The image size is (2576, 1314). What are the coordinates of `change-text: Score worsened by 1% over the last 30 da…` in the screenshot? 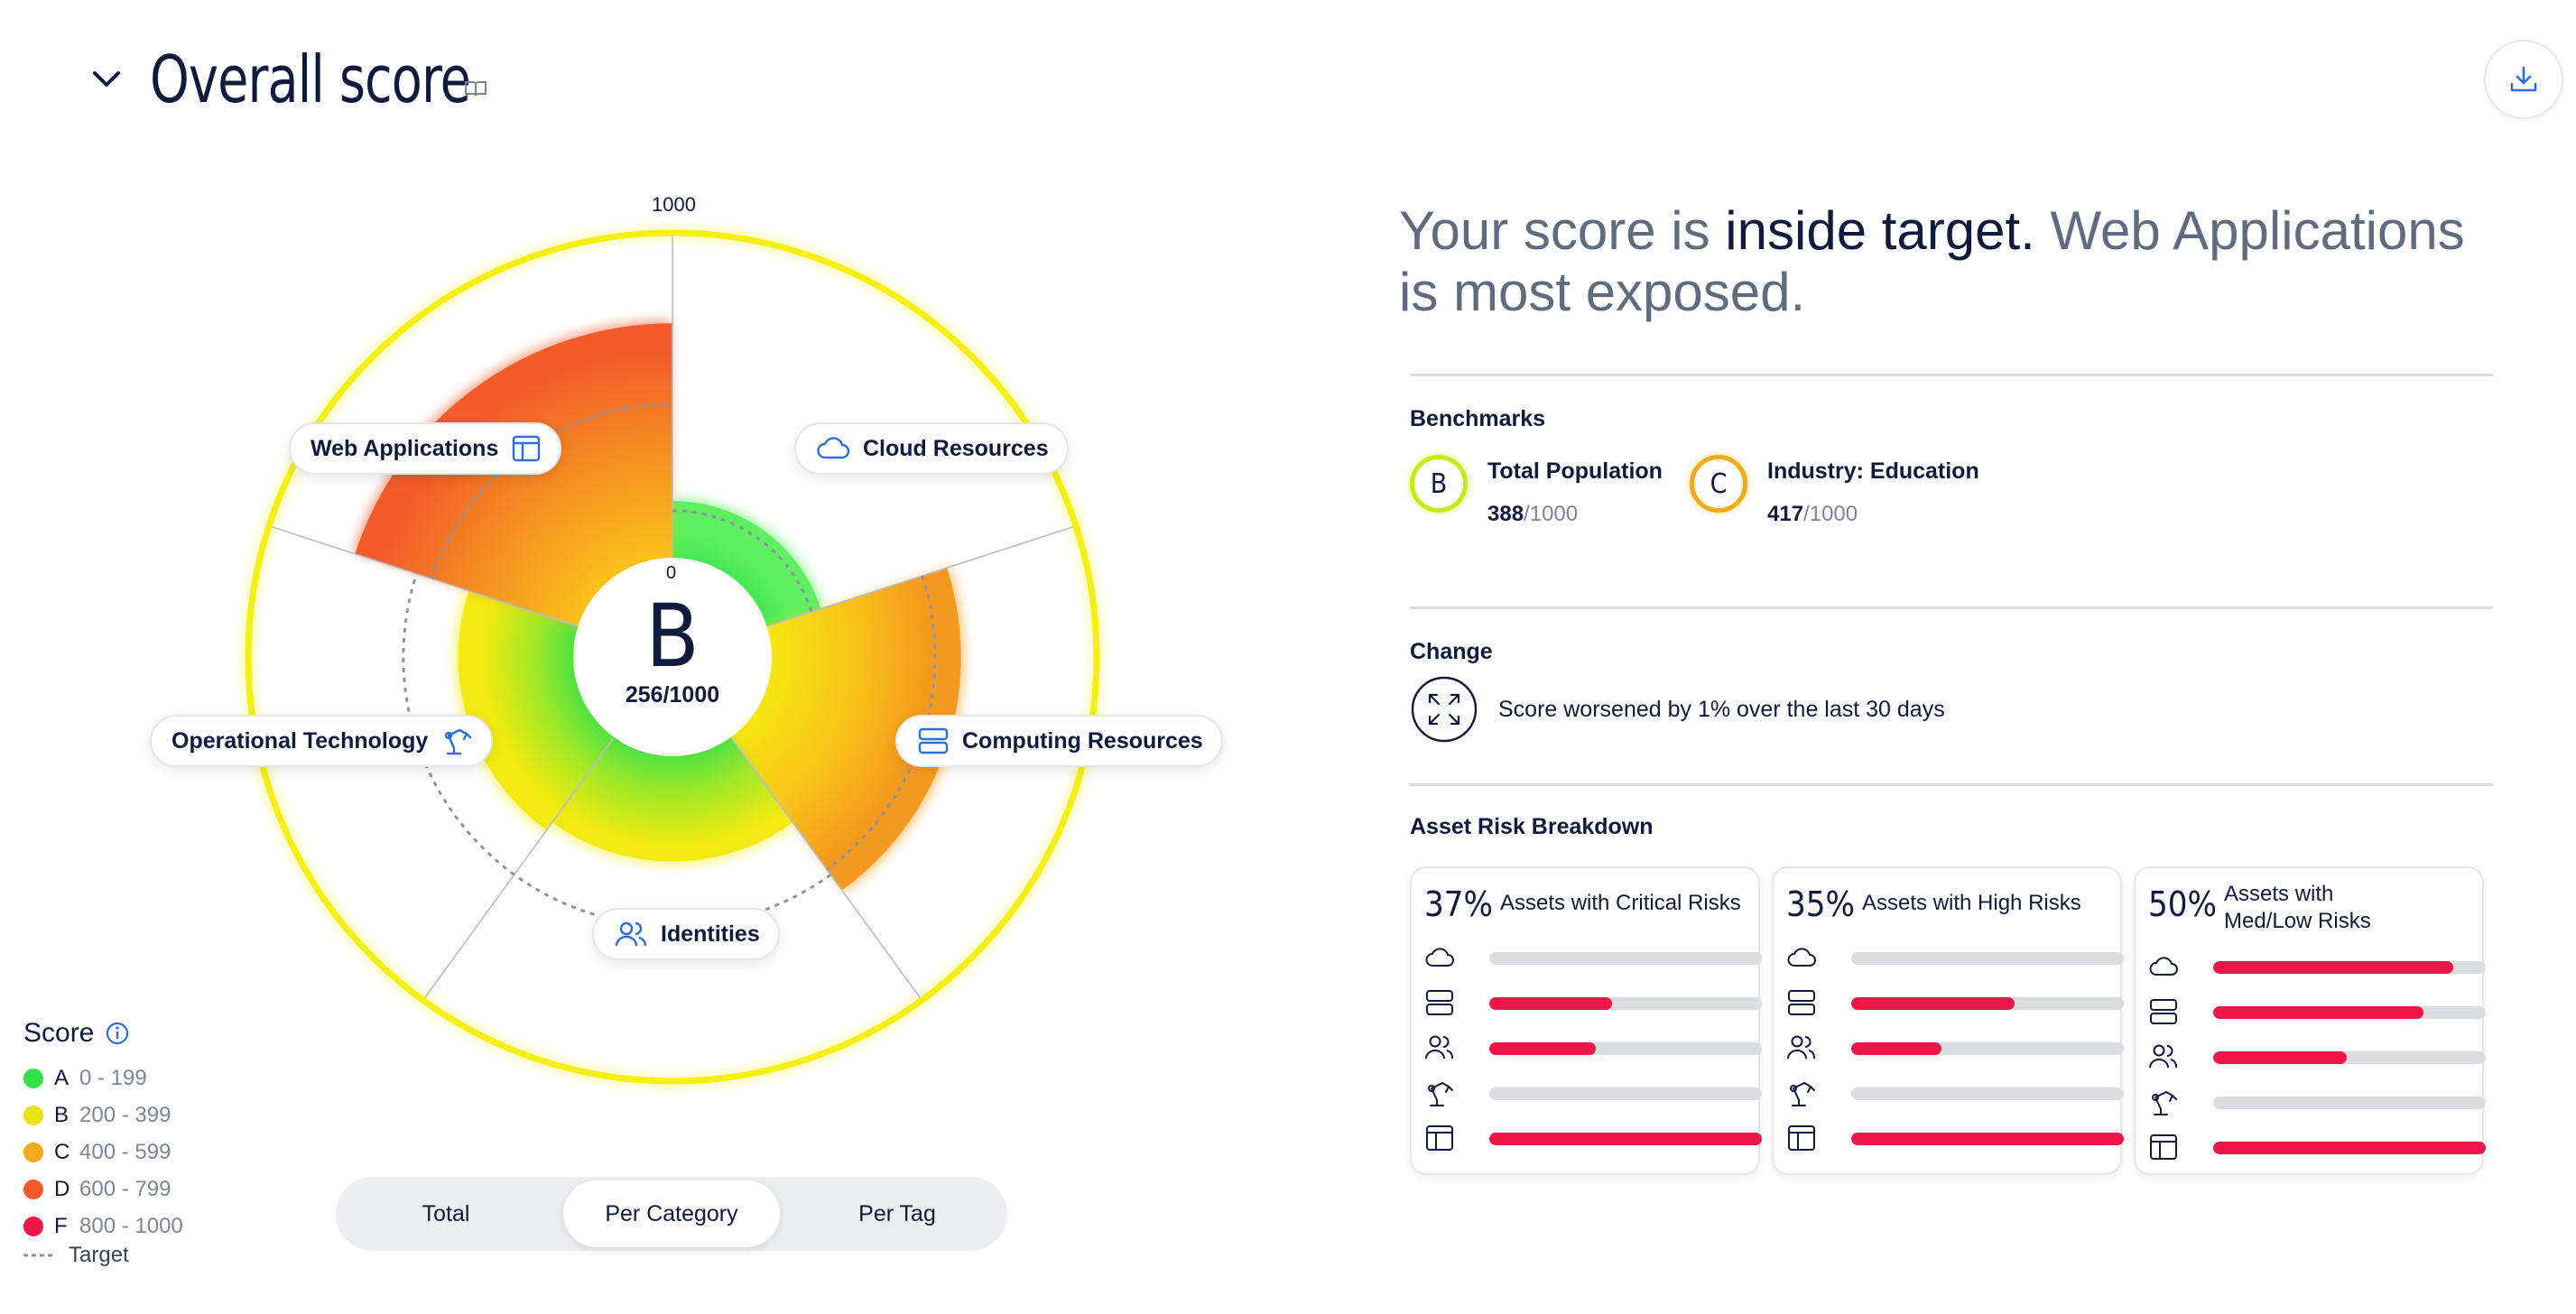 It's located at (1721, 709).